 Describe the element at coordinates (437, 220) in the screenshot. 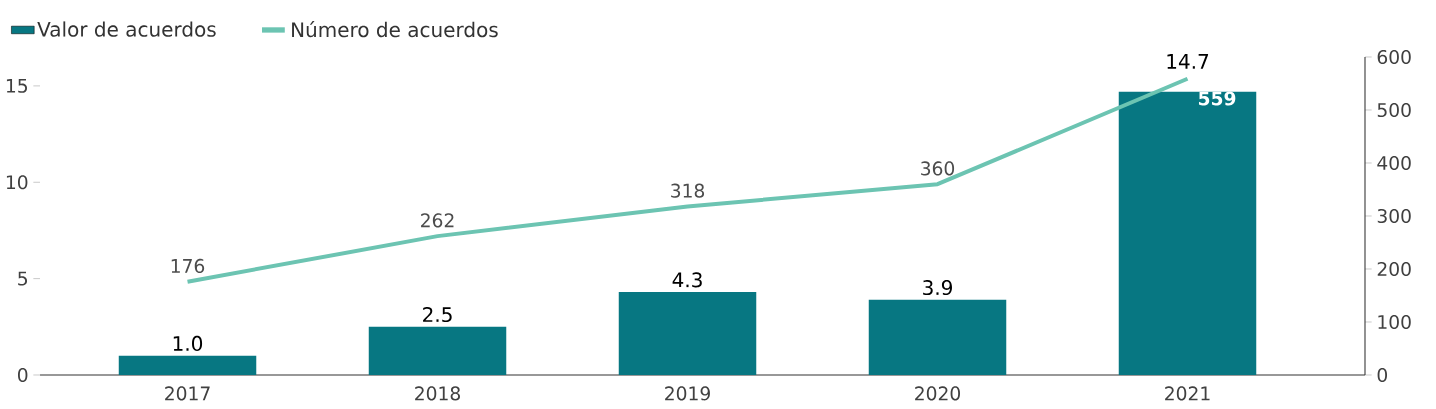

I see `data-label: 262` at that location.